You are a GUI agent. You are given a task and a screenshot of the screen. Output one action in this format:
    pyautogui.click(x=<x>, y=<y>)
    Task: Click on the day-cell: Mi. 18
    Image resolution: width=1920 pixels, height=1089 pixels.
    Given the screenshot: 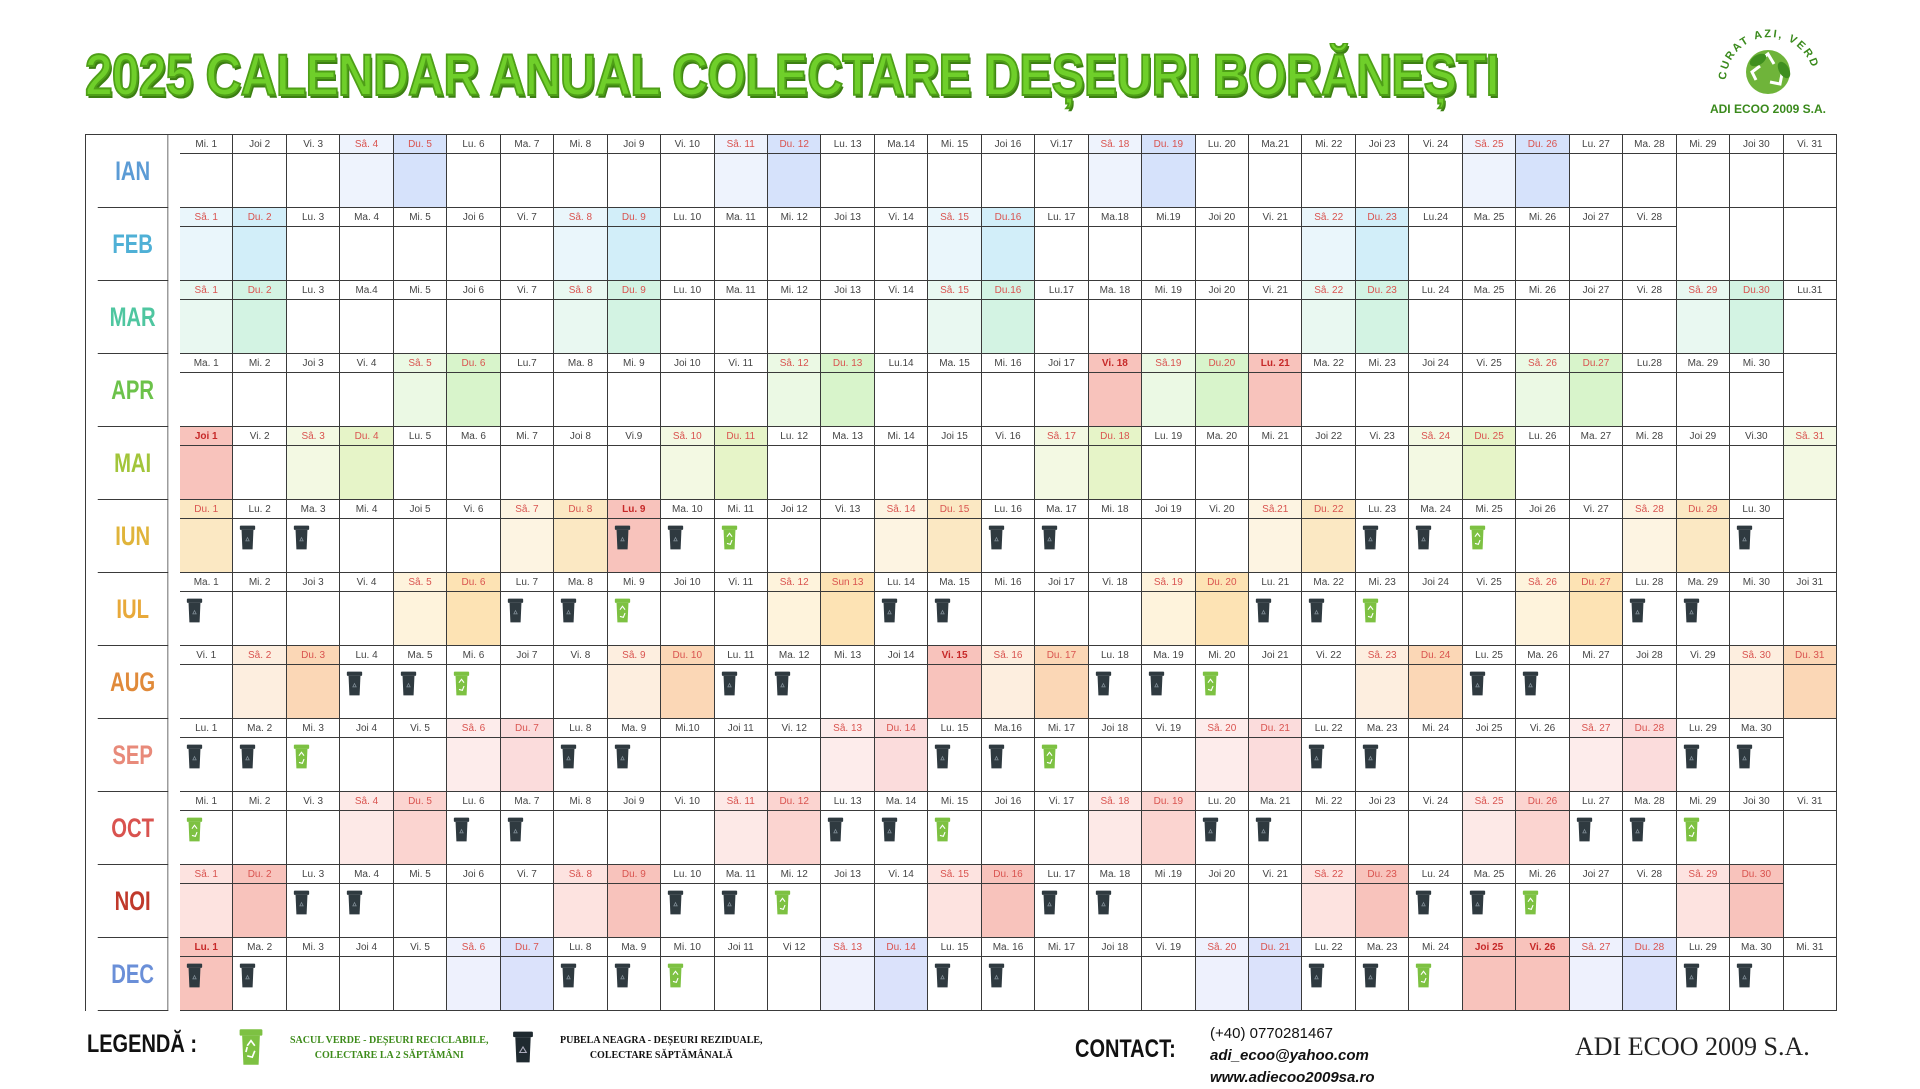 What is the action you would take?
    pyautogui.click(x=1115, y=536)
    